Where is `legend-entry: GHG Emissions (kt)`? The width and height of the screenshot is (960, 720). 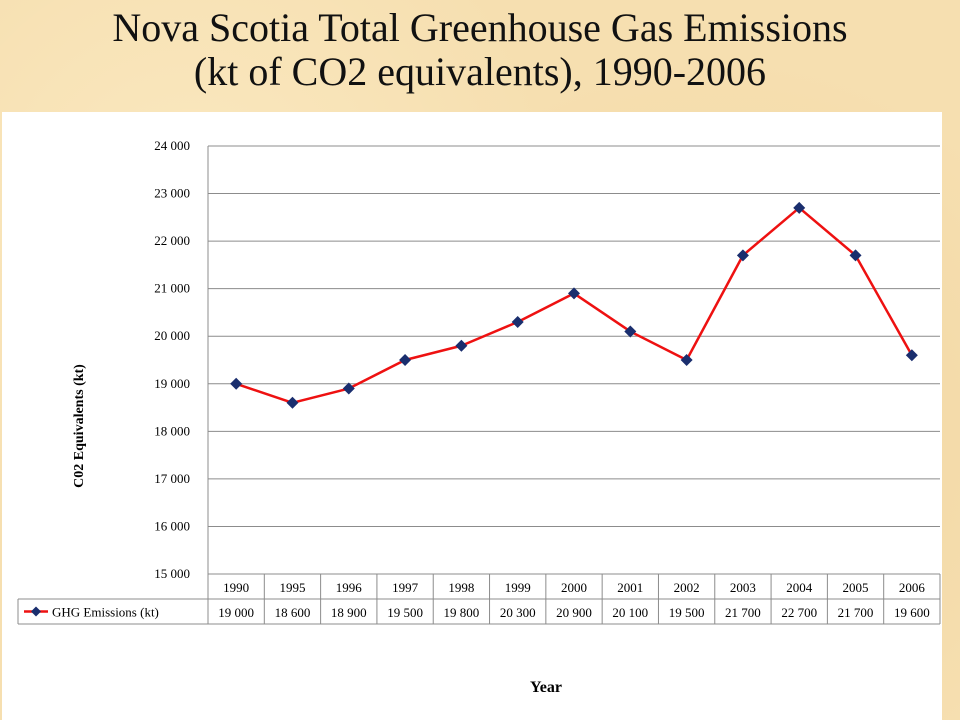 legend-entry: GHG Emissions (kt) is located at coordinates (105, 612).